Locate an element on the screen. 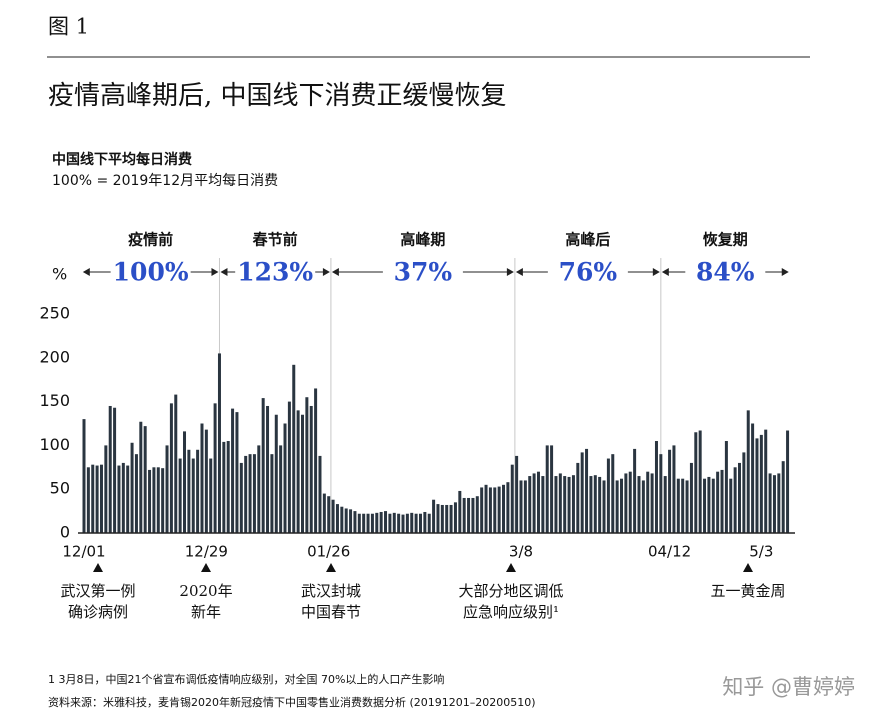 This screenshot has height=720, width=873. annotation: 五一黄金周 is located at coordinates (747, 591).